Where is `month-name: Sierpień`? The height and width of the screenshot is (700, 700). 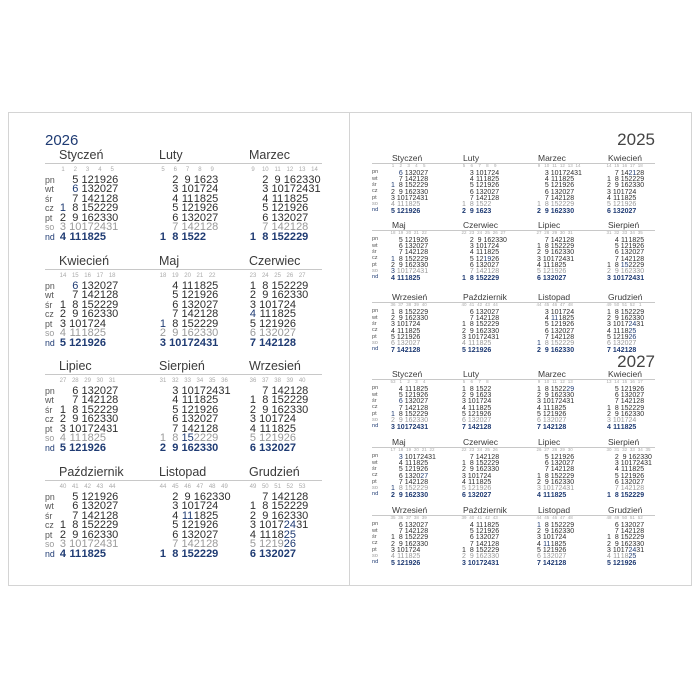
month-name: Sierpień is located at coordinates (624, 224).